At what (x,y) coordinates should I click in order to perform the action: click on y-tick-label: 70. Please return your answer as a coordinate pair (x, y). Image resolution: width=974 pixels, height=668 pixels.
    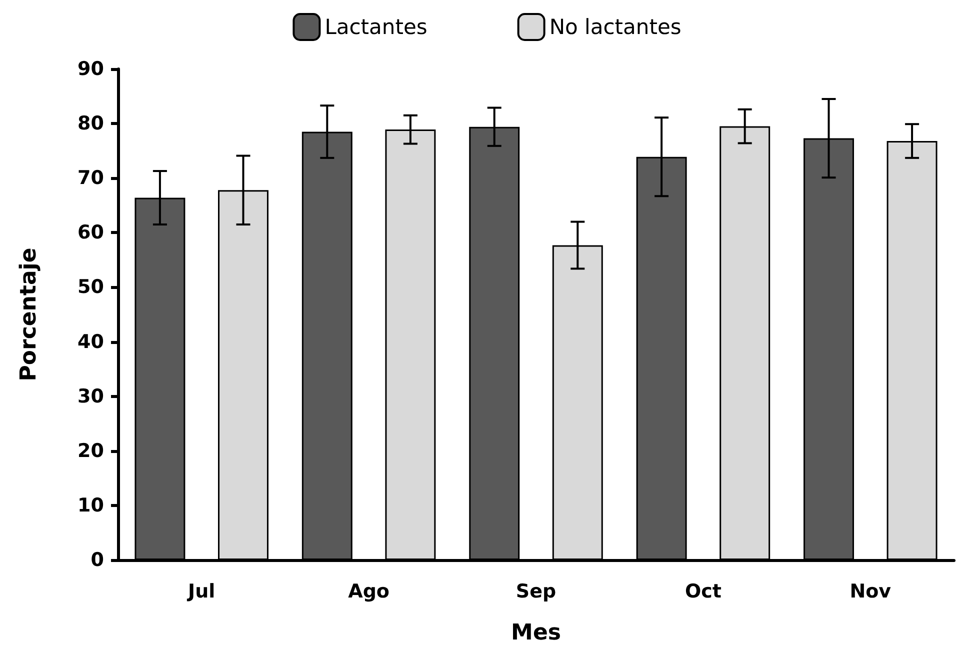
    Looking at the image, I should click on (91, 178).